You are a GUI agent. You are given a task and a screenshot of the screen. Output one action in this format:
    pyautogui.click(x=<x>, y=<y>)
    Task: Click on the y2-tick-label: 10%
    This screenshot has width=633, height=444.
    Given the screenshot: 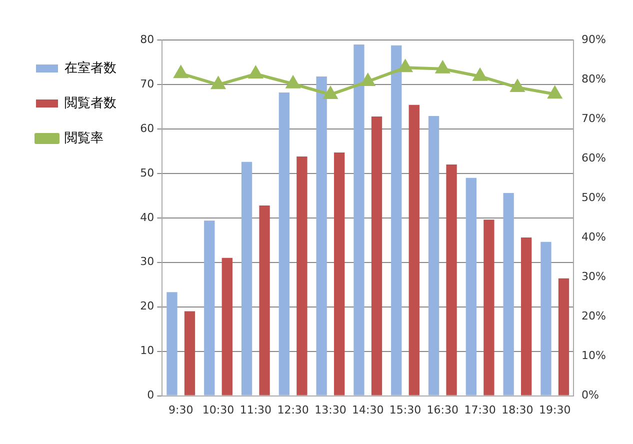 What is the action you would take?
    pyautogui.click(x=594, y=355)
    